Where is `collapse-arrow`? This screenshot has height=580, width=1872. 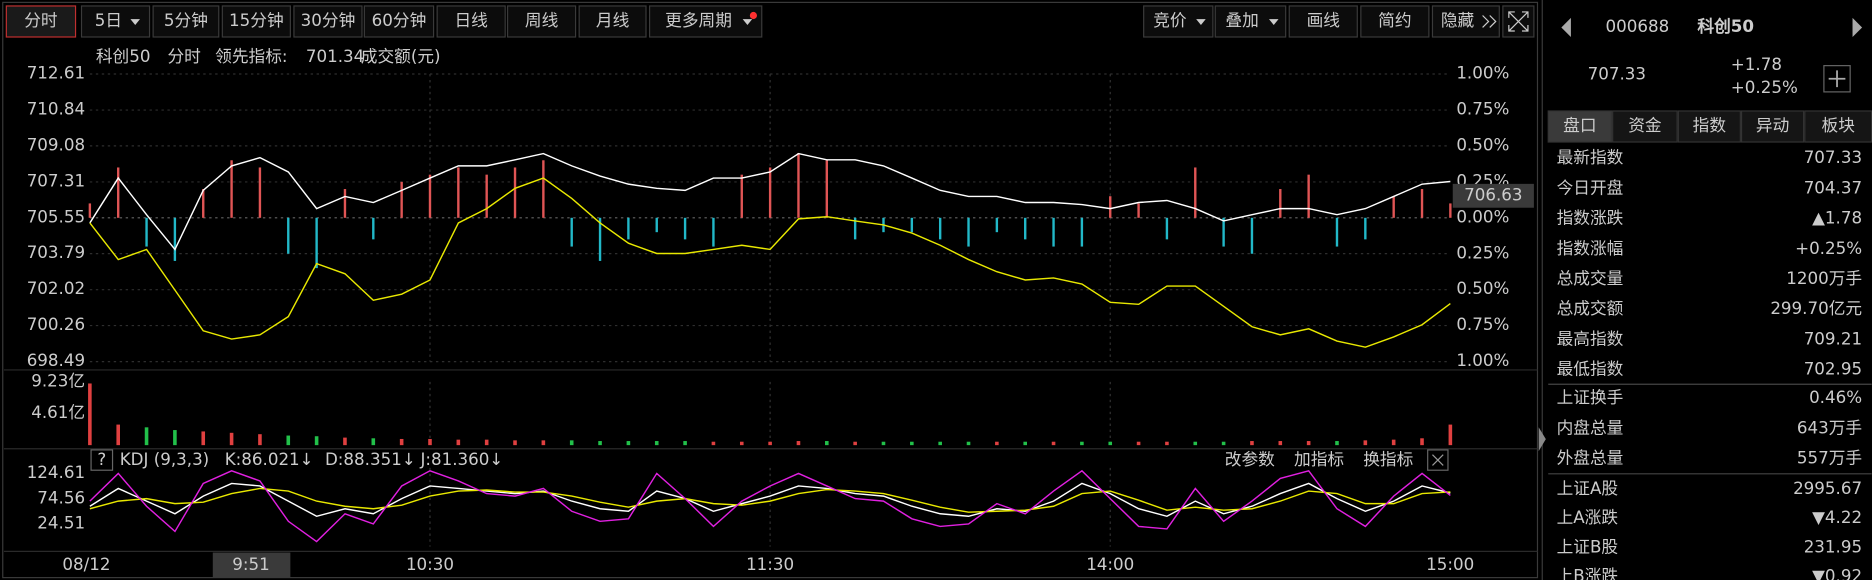 collapse-arrow is located at coordinates (1542, 439).